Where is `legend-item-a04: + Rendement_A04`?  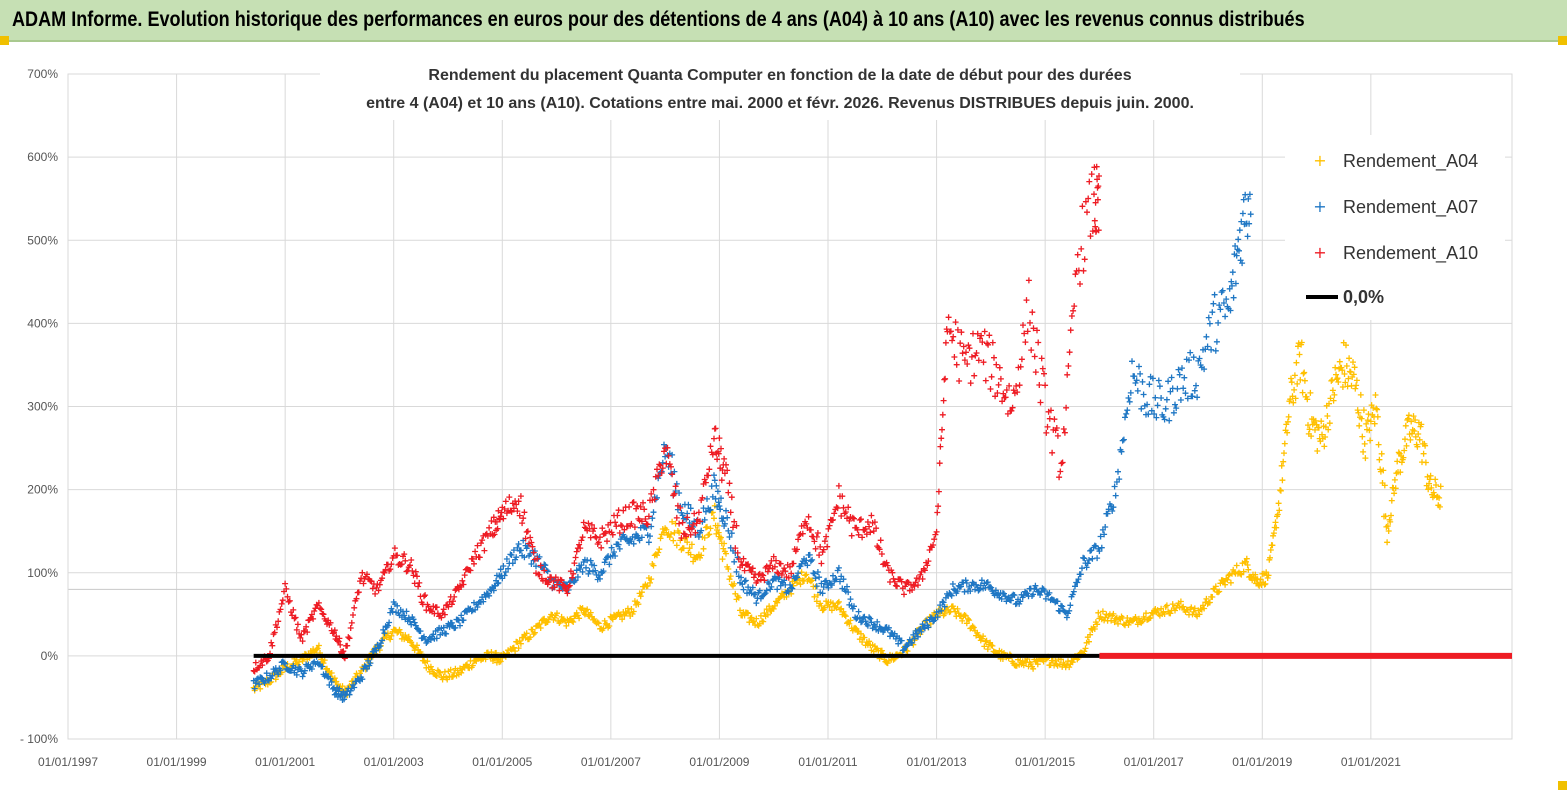
legend-item-a04: + Rendement_A04 is located at coordinates (1395, 161).